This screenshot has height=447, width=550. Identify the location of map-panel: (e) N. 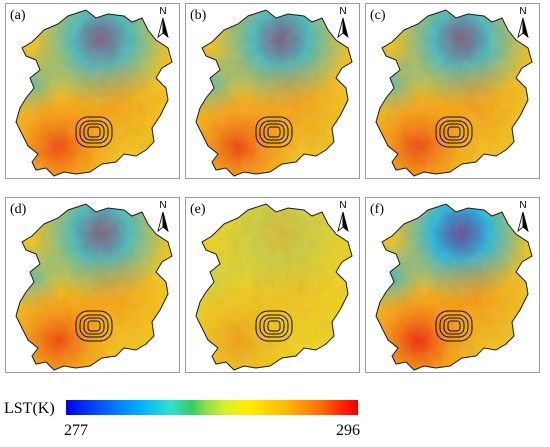
(272, 285).